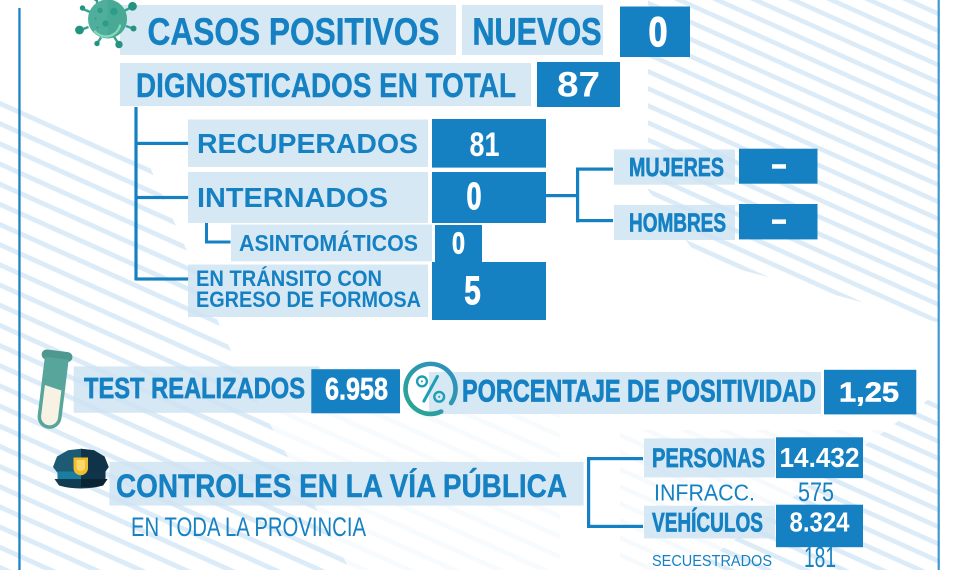 This screenshot has height=575, width=960. What do you see at coordinates (307, 143) in the screenshot?
I see `svg-text: RECUPERADOS` at bounding box center [307, 143].